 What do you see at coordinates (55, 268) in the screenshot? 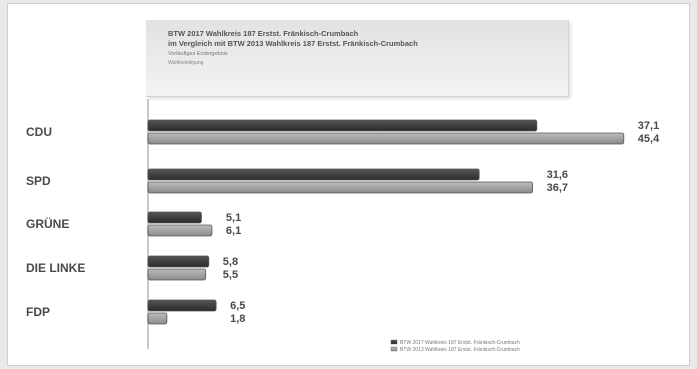
I see `category-label-die-linke: DIE LINKE` at bounding box center [55, 268].